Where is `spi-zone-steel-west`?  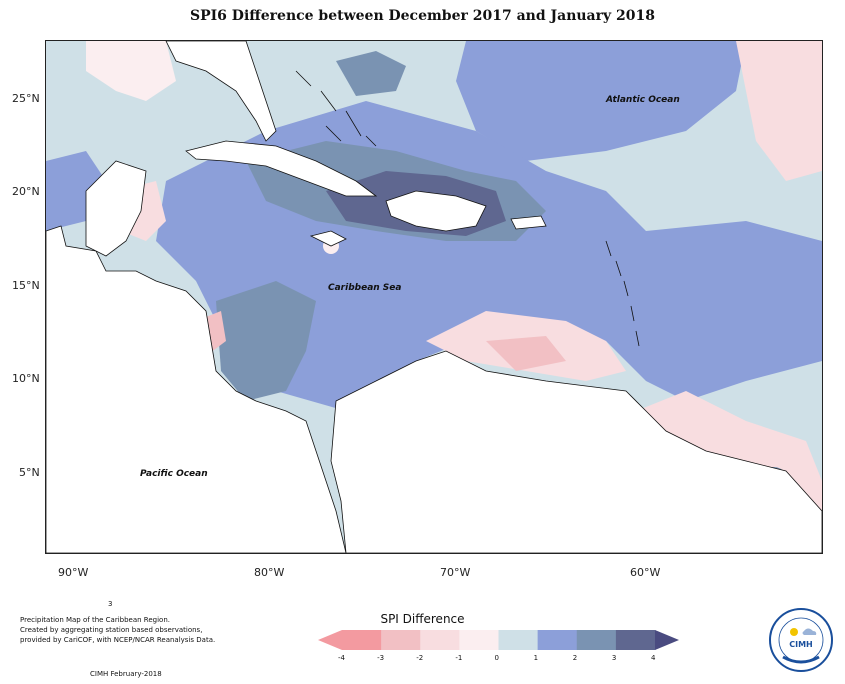 spi-zone-steel-west is located at coordinates (266, 341).